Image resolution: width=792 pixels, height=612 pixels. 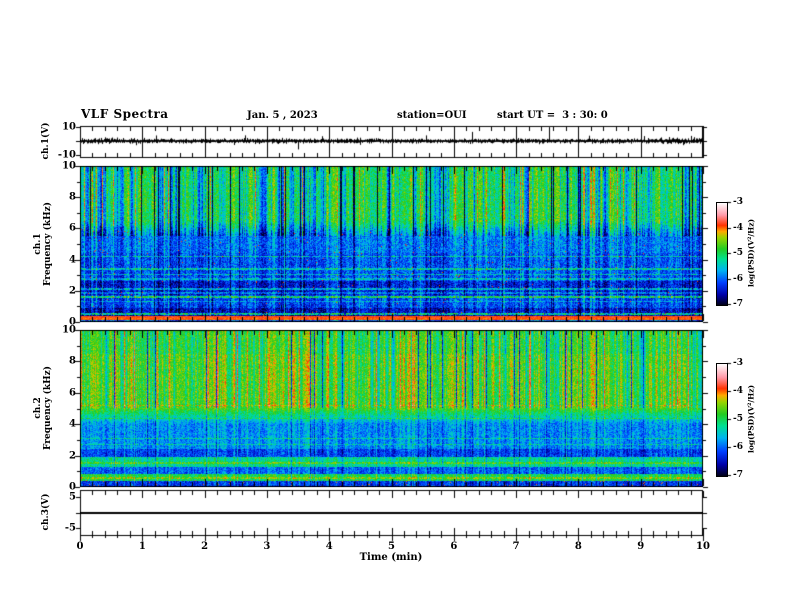 What do you see at coordinates (142, 546) in the screenshot?
I see `x-tick-label: 1` at bounding box center [142, 546].